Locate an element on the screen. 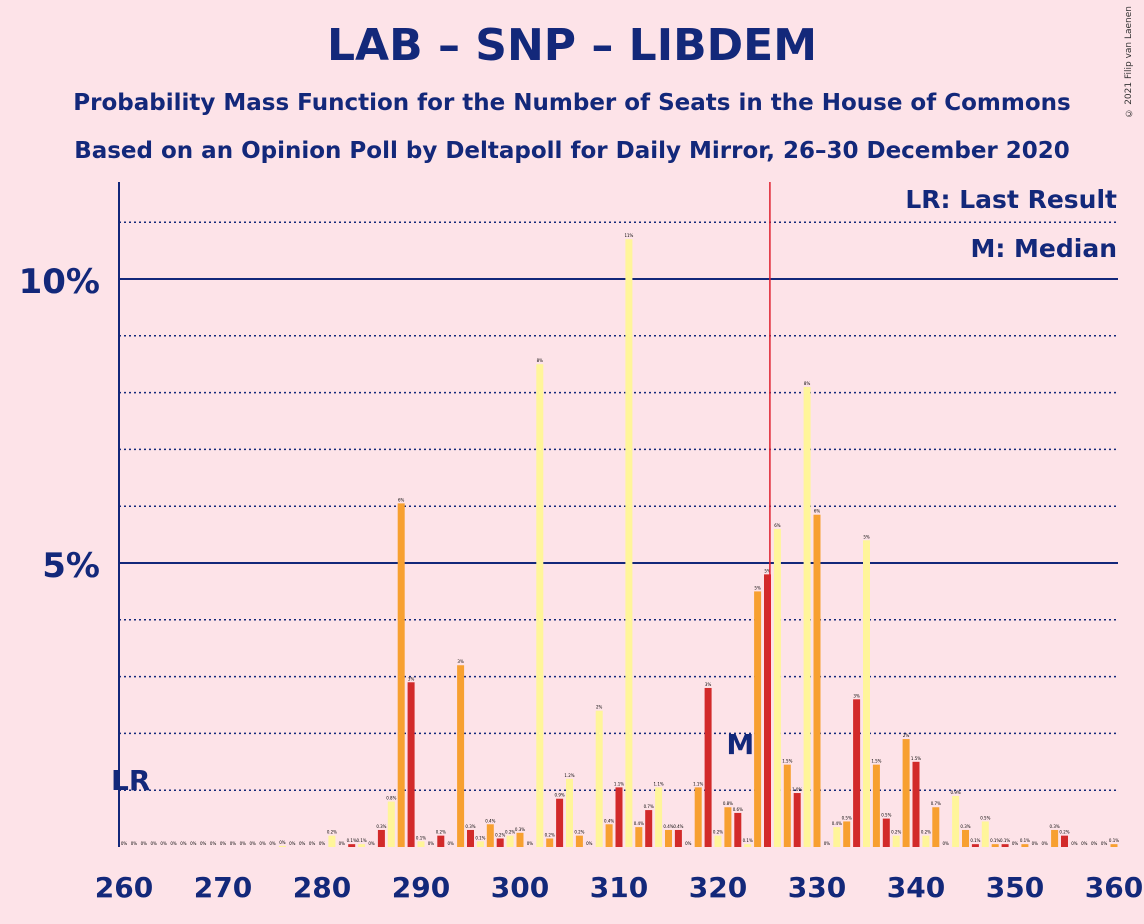  bar-label-seat-329: 8% is located at coordinates (807, 383).